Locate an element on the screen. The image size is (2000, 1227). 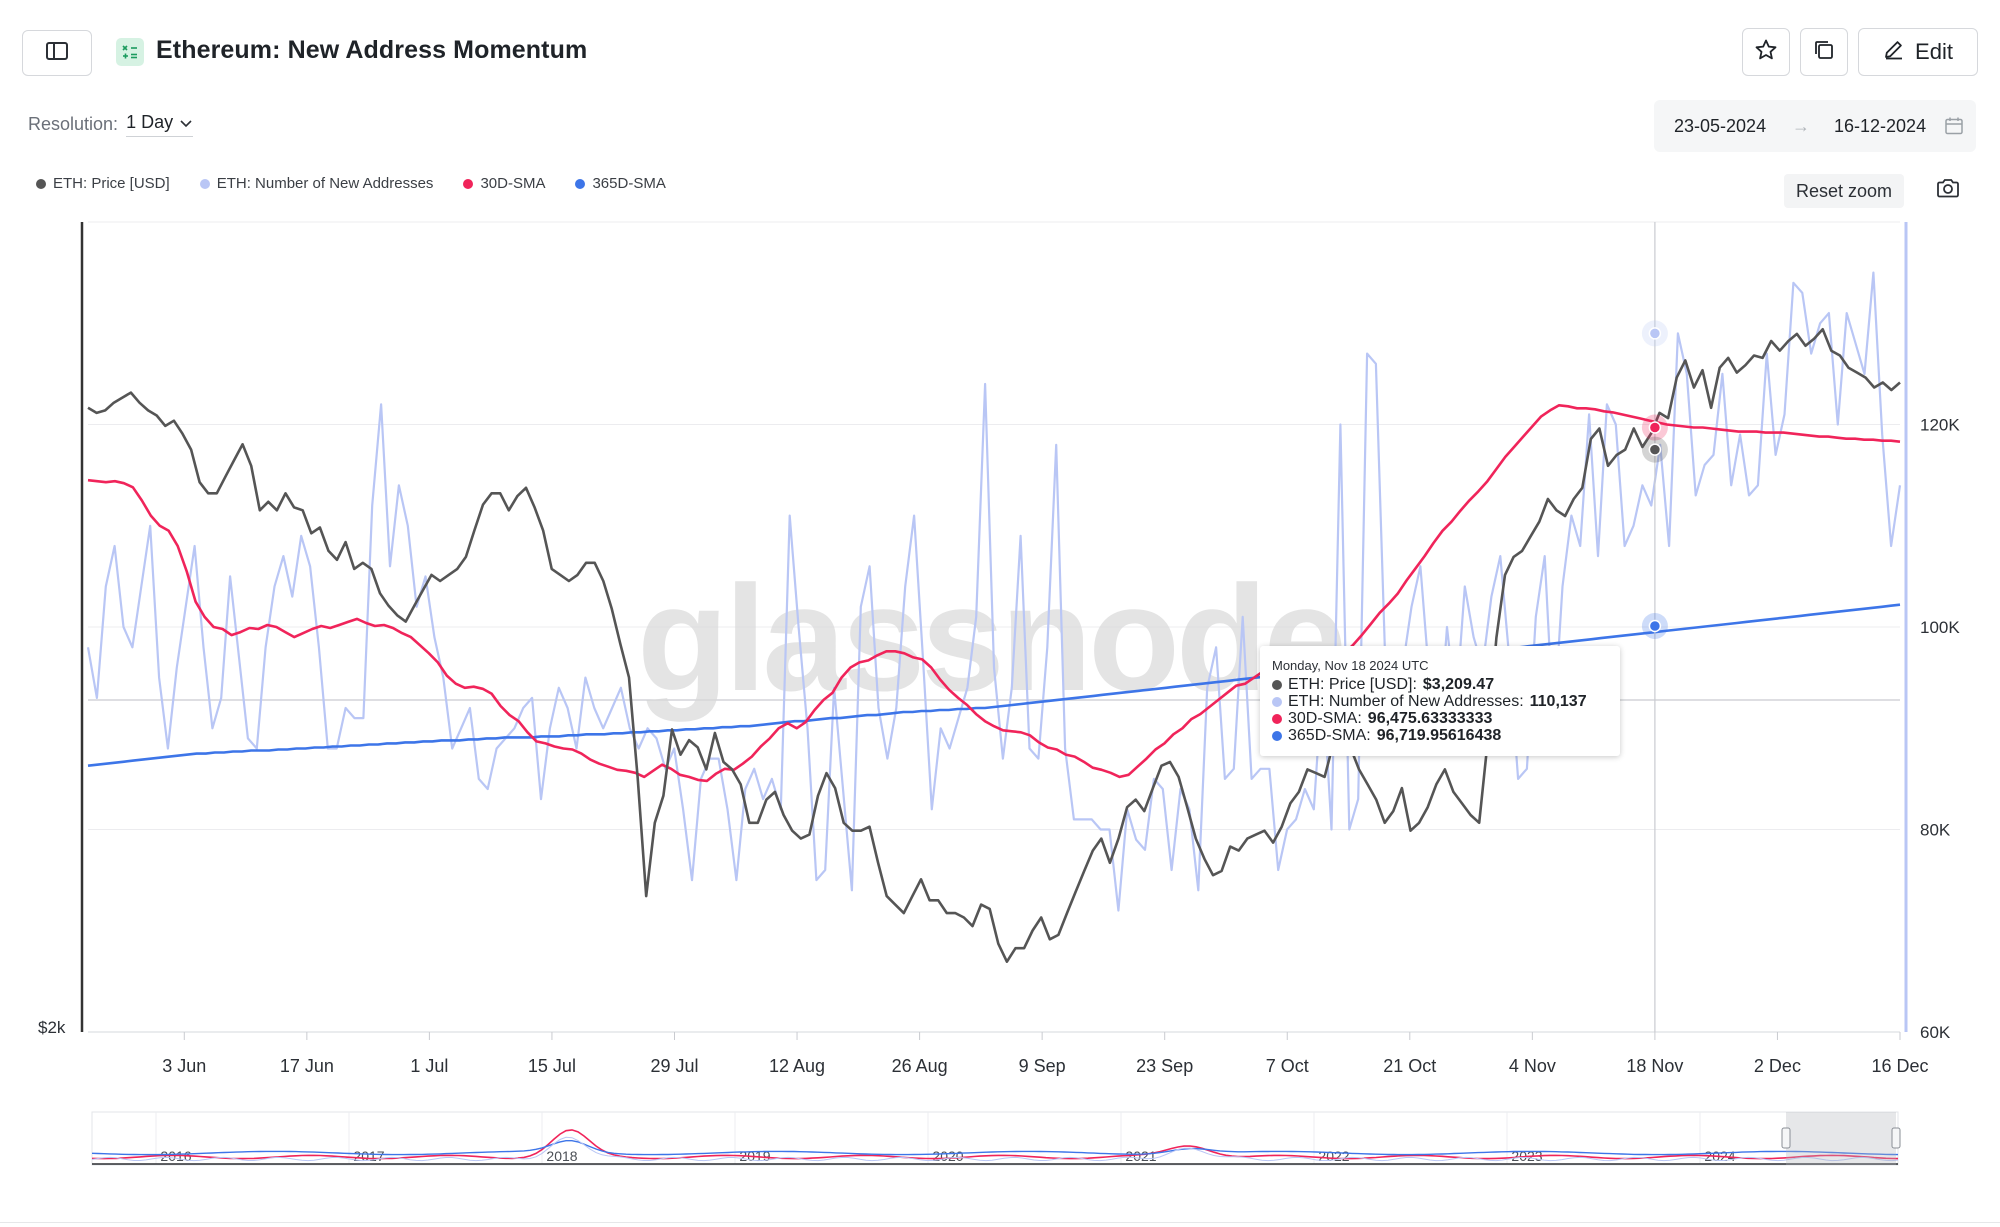
x-tick-label: 26 Aug is located at coordinates (920, 1066).